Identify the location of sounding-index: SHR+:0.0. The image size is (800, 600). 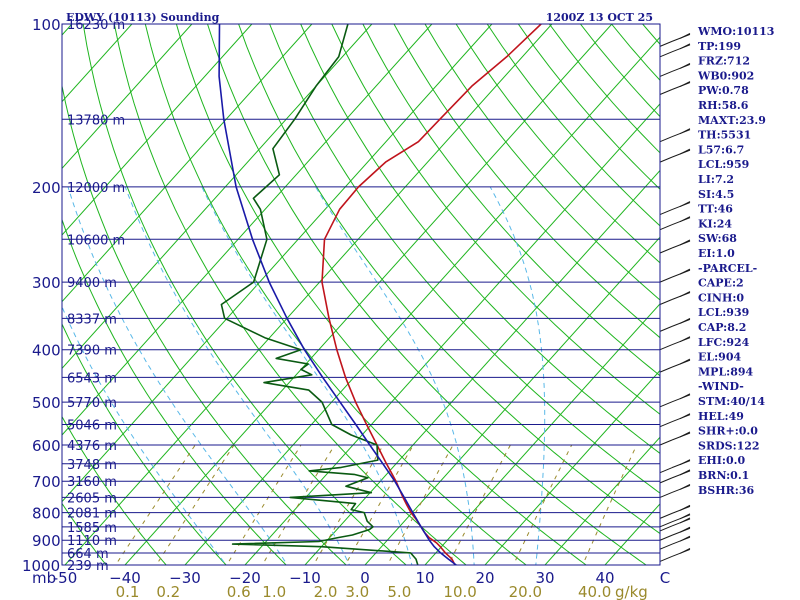
(728, 431).